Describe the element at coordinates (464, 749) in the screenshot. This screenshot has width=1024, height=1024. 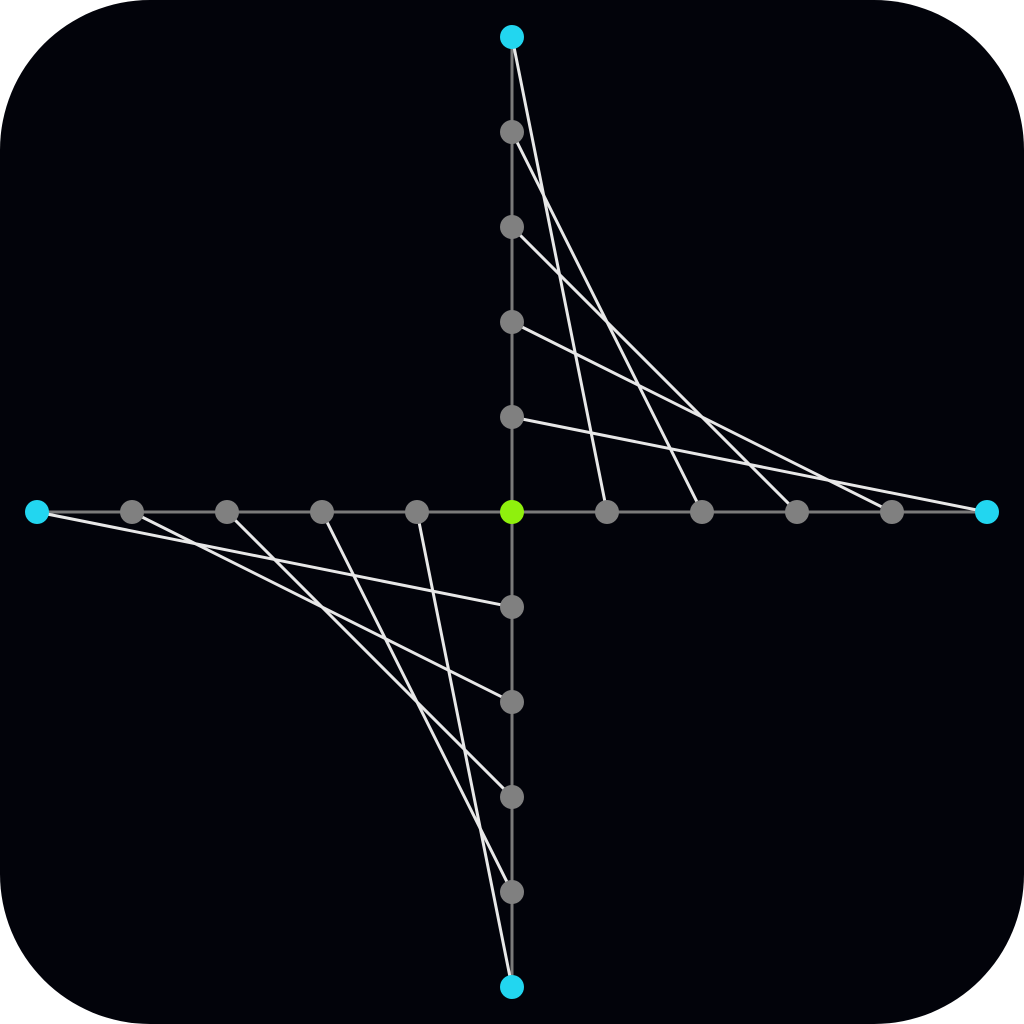
I see `string-line-lower-left` at that location.